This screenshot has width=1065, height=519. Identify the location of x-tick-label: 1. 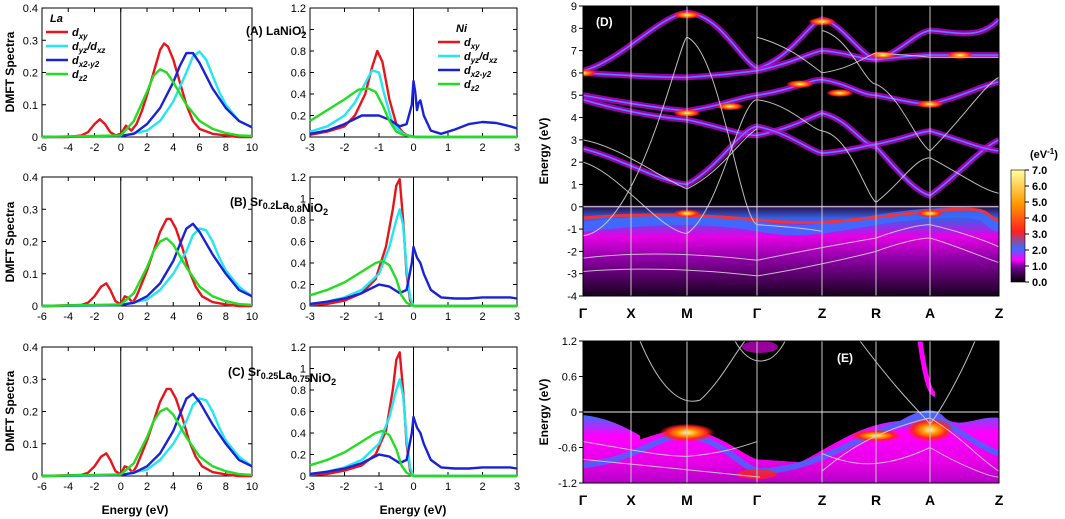
(448, 487).